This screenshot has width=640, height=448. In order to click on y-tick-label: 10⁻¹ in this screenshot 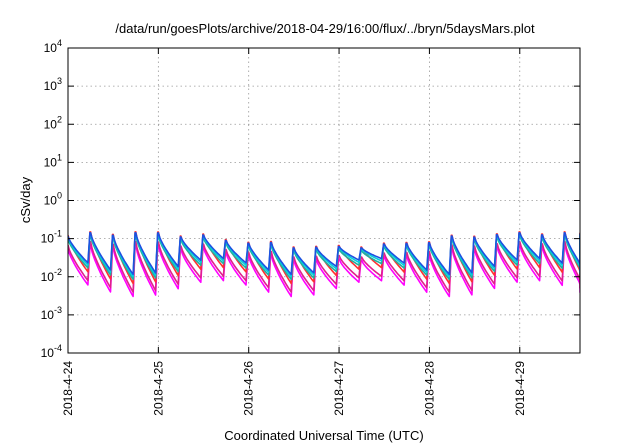, I will do `click(51, 237)`.